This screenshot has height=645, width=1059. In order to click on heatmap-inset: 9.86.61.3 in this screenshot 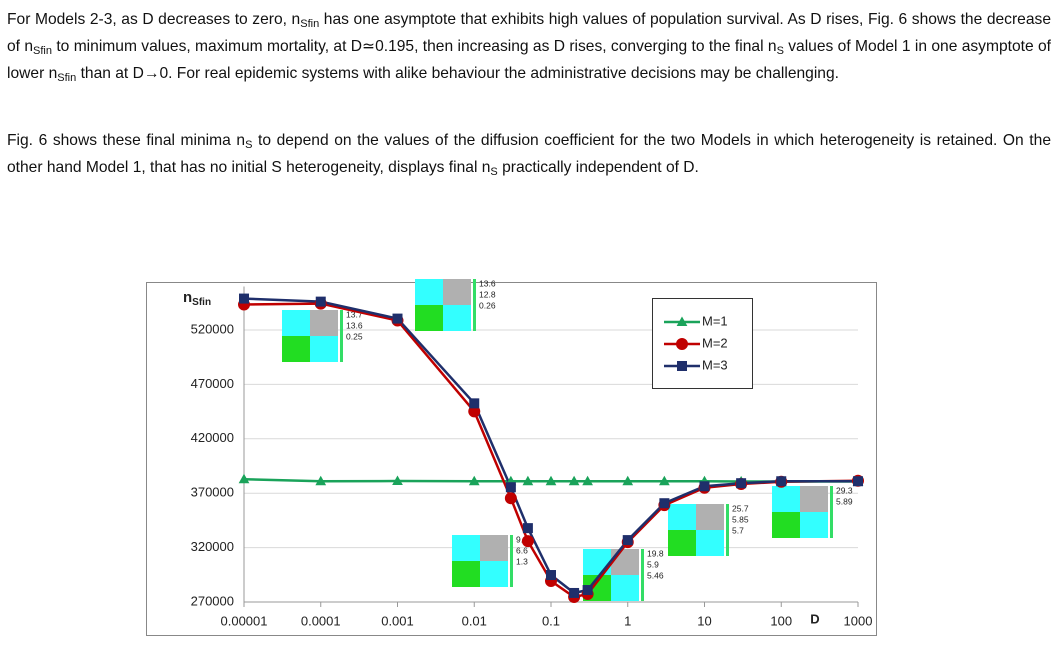, I will do `click(490, 560)`.